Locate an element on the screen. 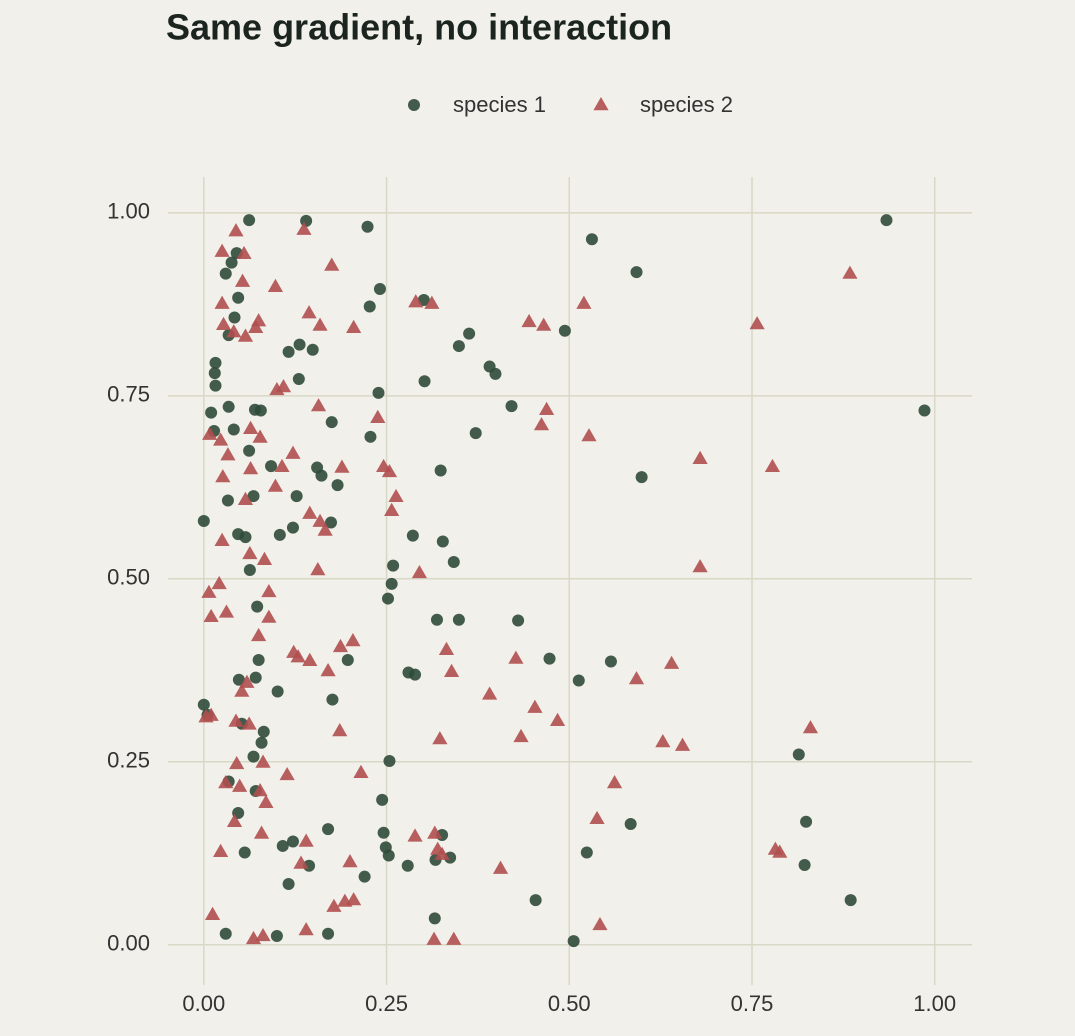 This screenshot has width=1075, height=1036. y-tick-label: 0.25 is located at coordinates (128, 760).